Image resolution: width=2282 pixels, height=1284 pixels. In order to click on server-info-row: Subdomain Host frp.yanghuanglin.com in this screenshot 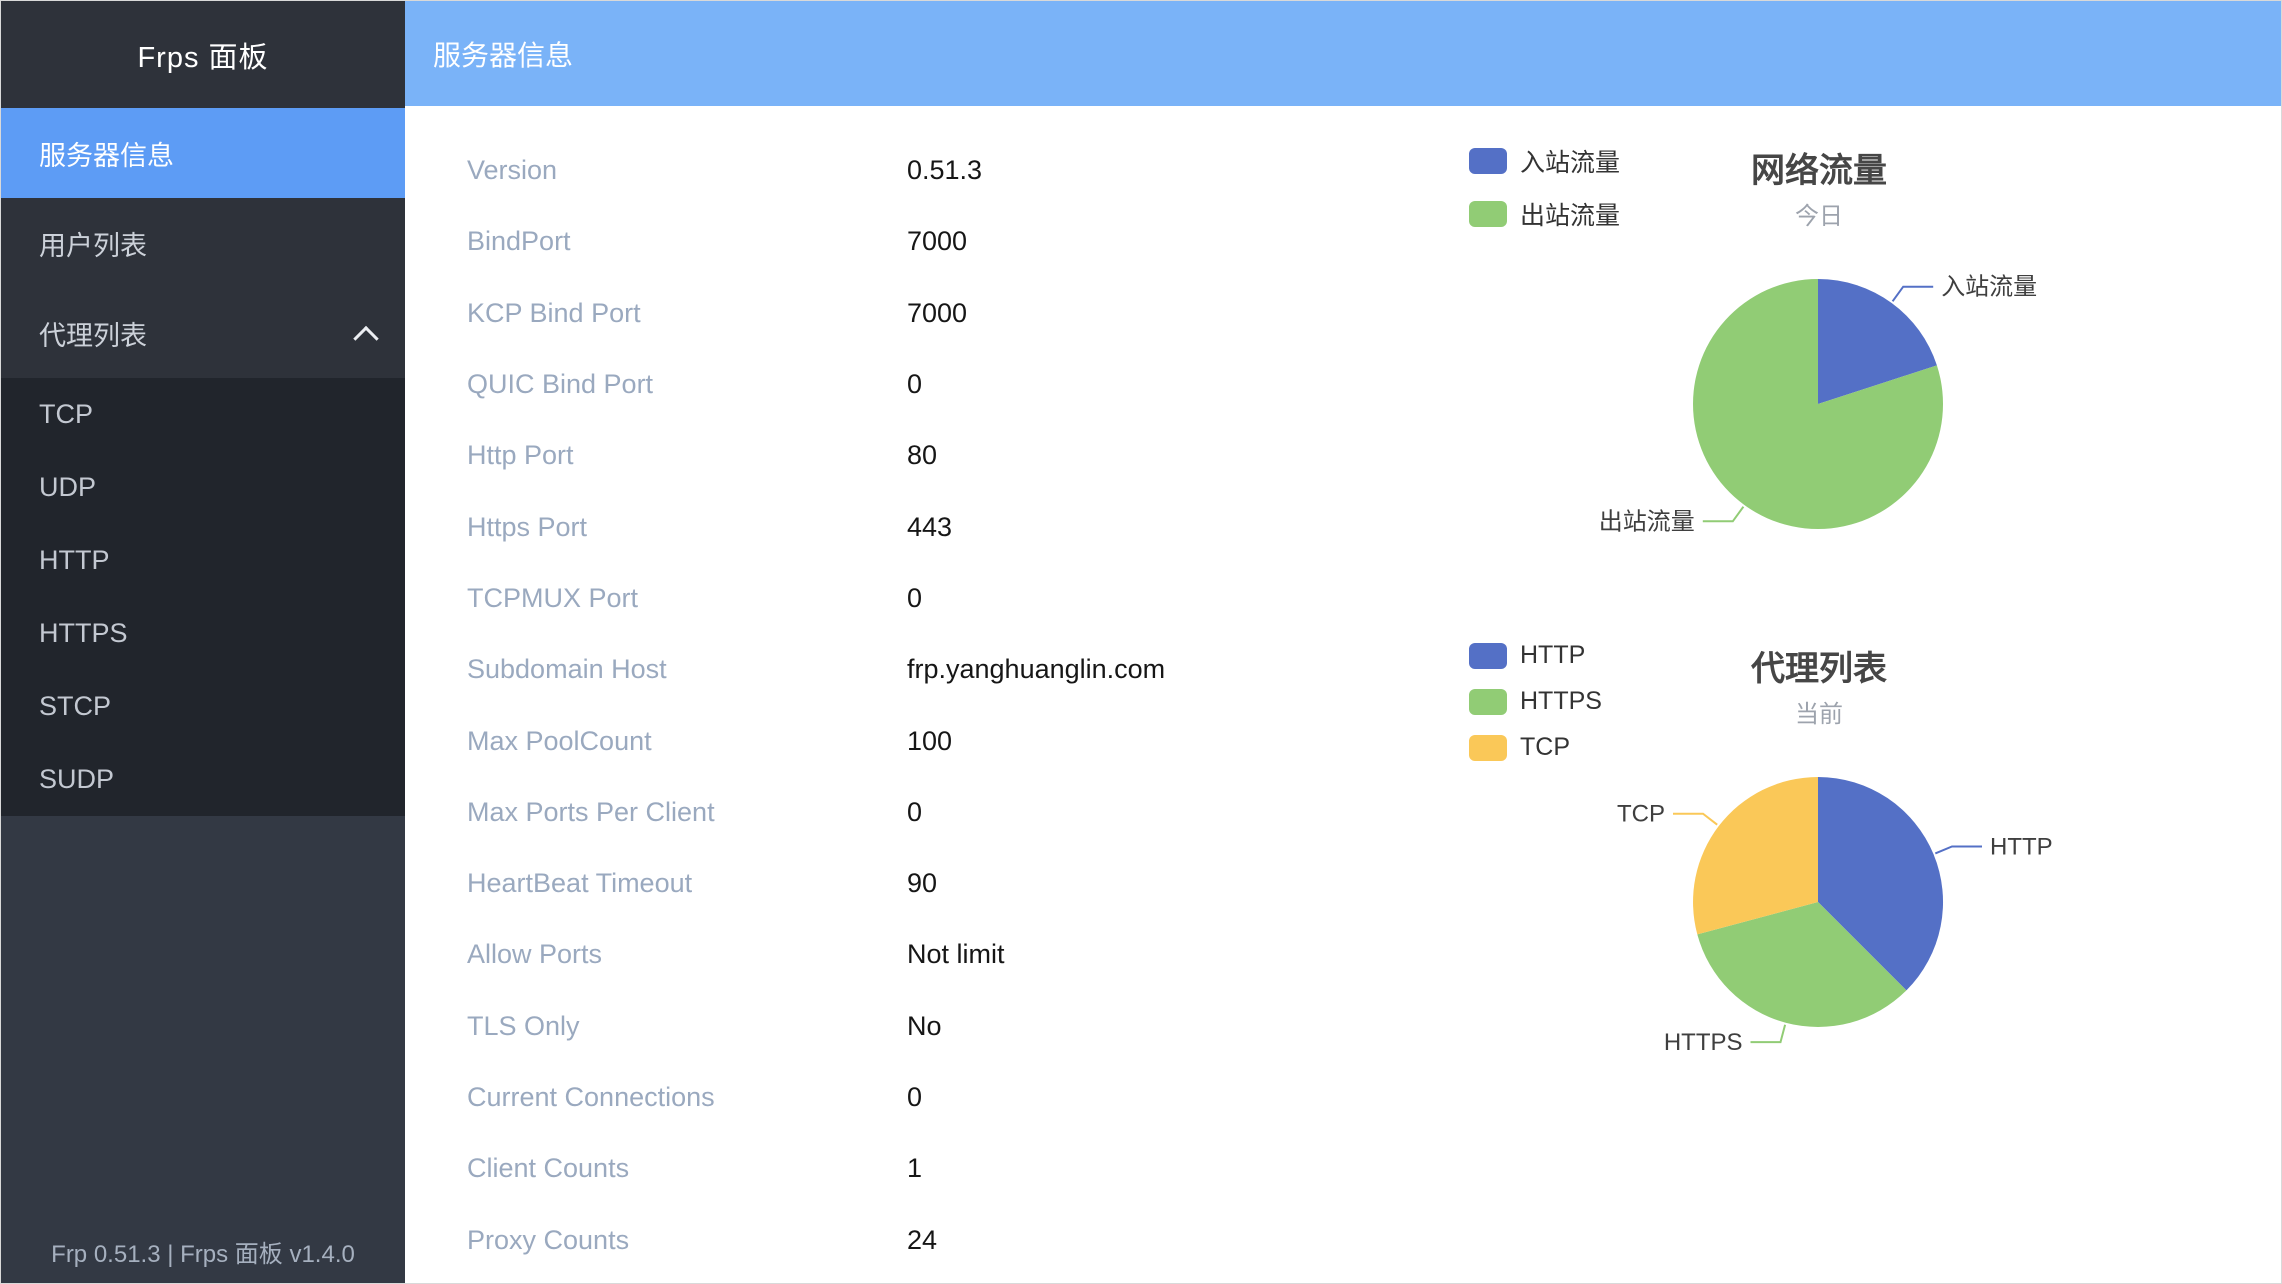, I will do `click(947, 669)`.